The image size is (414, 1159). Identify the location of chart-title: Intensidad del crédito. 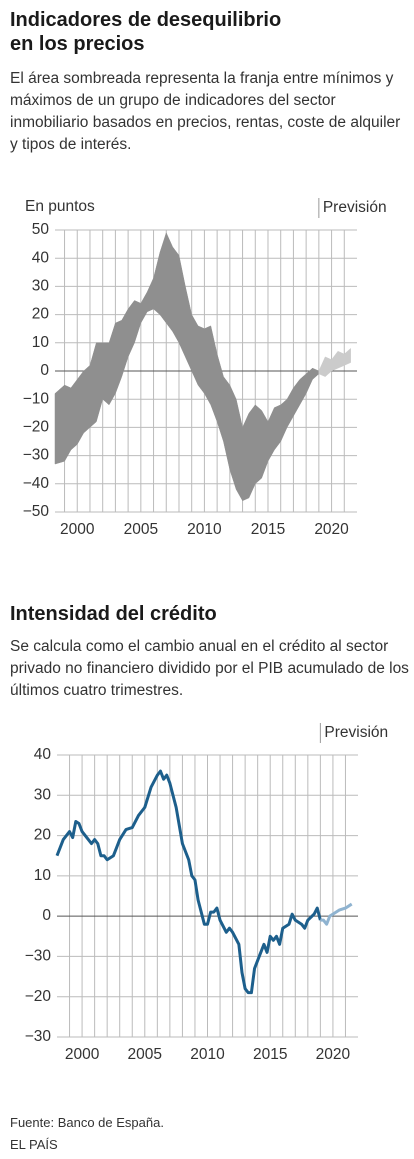
(113, 614).